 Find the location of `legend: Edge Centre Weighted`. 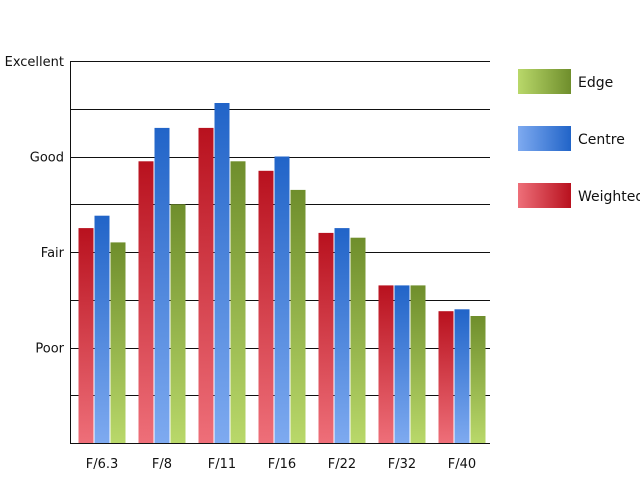

legend: Edge Centre Weighted is located at coordinates (579, 138).